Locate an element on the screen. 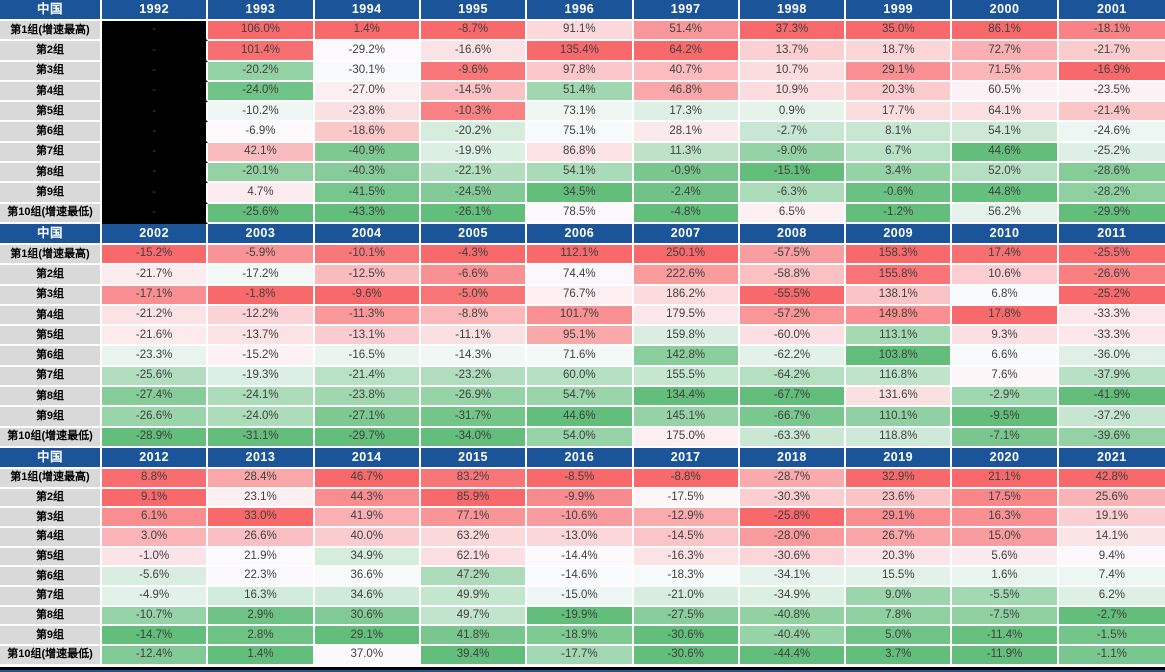 This screenshot has width=1165, height=672. year-header: 2011 is located at coordinates (1111, 234).